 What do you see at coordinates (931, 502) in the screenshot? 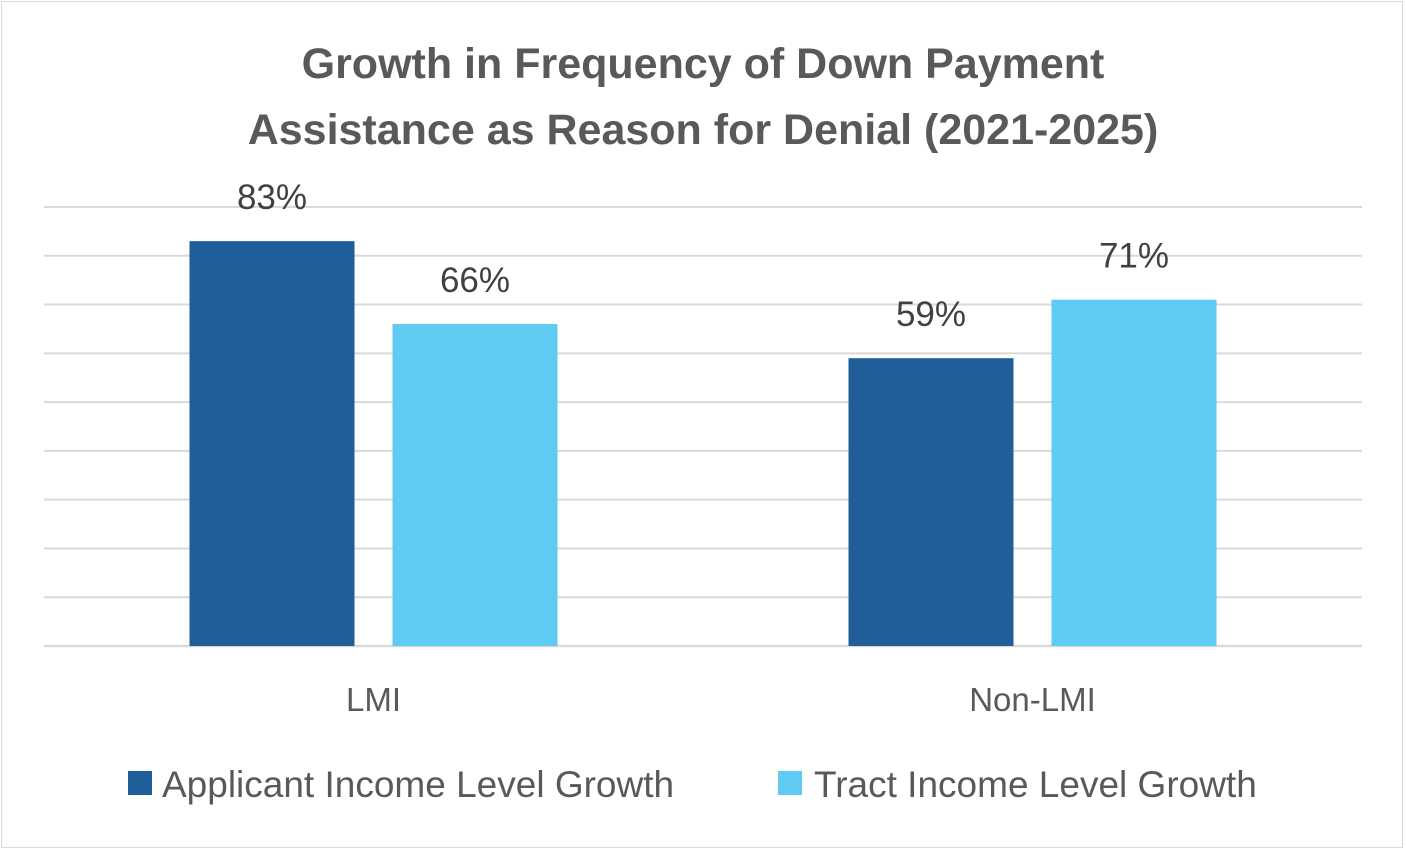
I see `bar-applicant-non-lmi` at bounding box center [931, 502].